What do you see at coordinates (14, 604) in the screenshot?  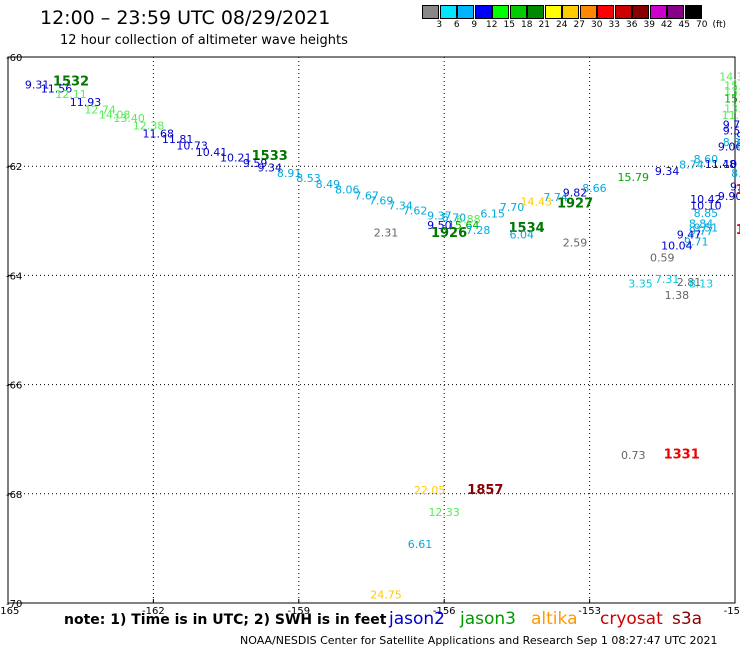 I see `y-tick-label: -70` at bounding box center [14, 604].